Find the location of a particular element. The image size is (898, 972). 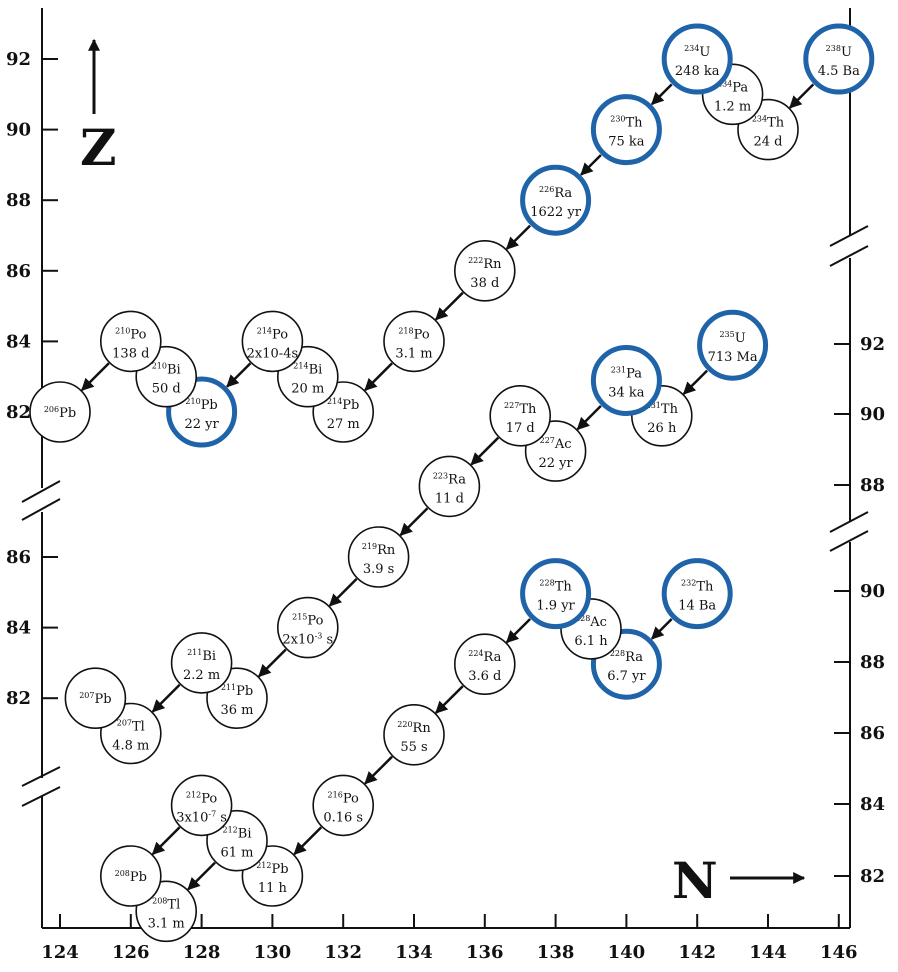

nuclide-po-212: 212Po 3x10-7 s is located at coordinates (201, 805).